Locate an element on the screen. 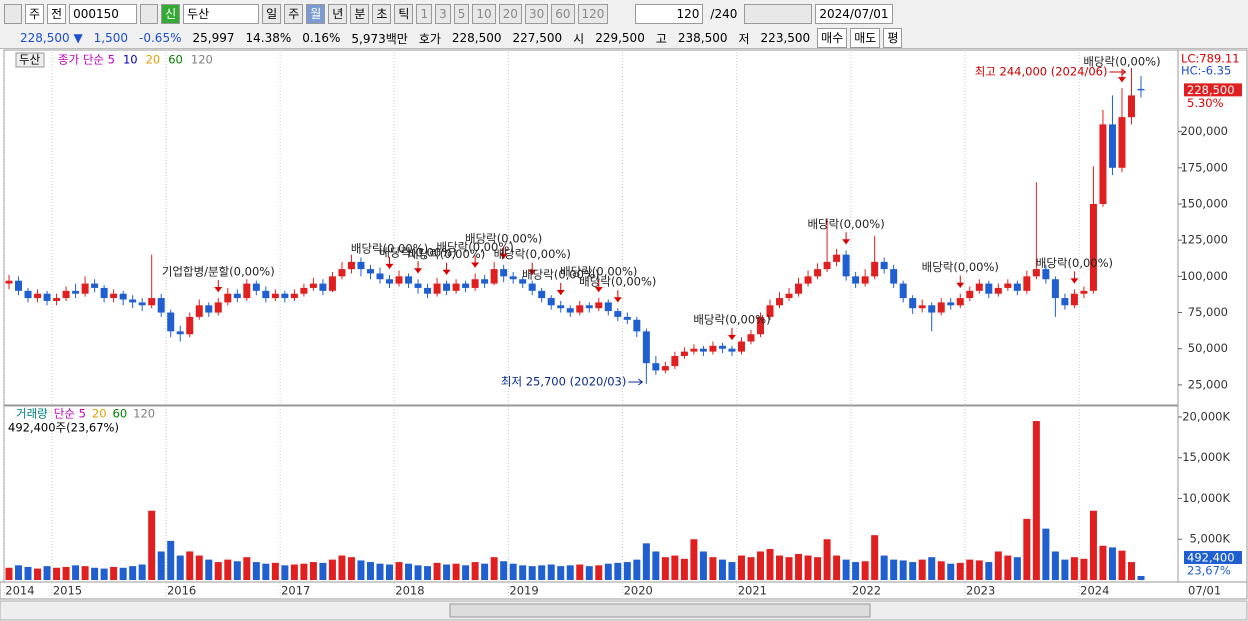 The image size is (1248, 621). period-button: 초 is located at coordinates (382, 14).